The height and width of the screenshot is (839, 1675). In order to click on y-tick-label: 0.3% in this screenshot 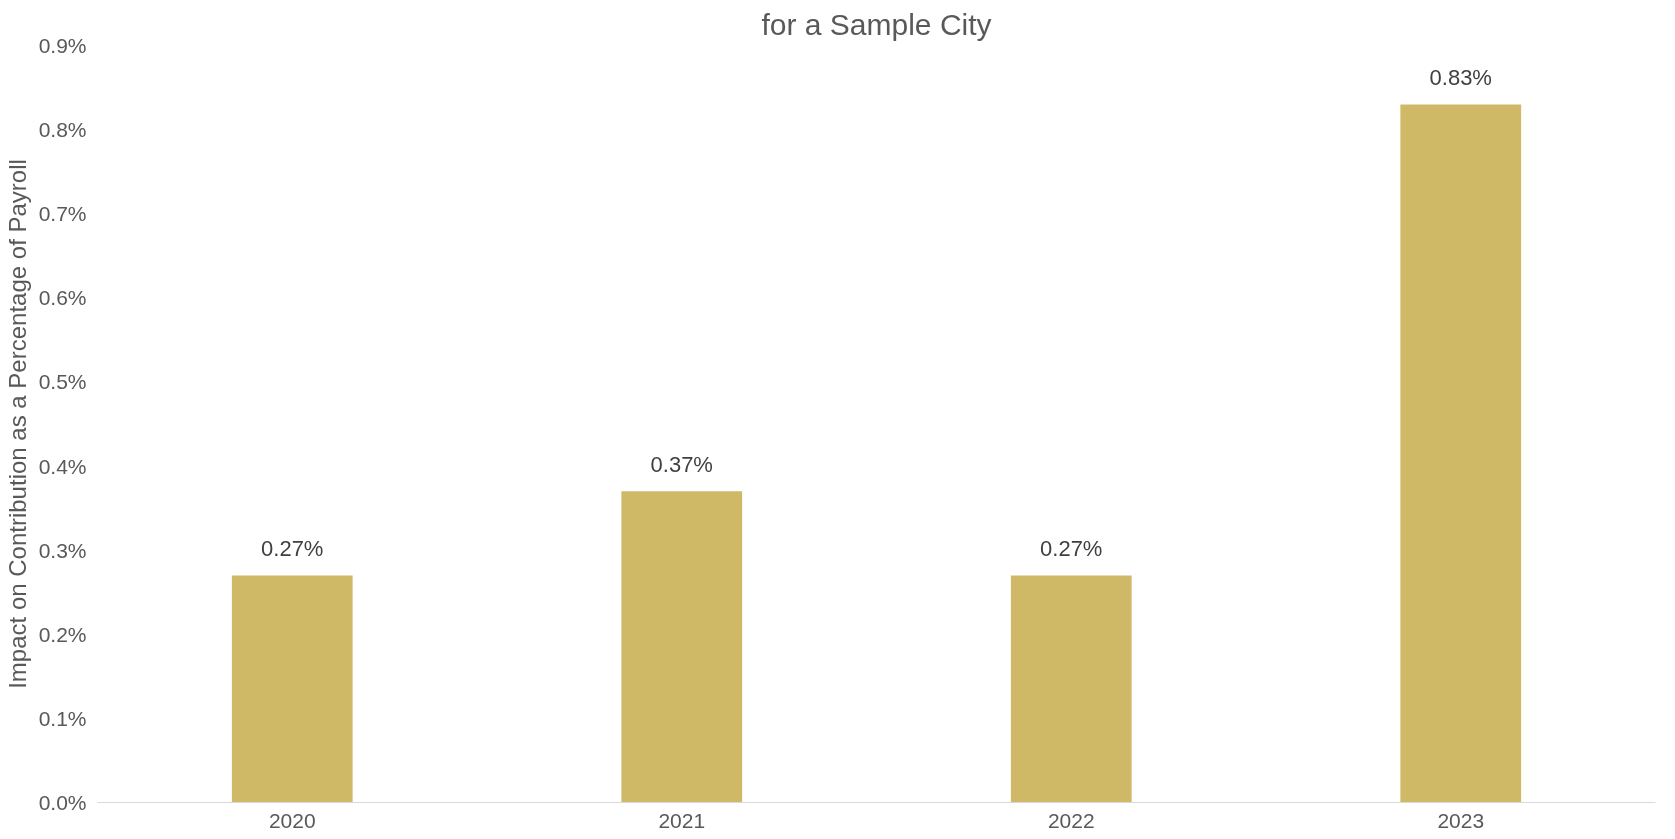, I will do `click(62, 550)`.